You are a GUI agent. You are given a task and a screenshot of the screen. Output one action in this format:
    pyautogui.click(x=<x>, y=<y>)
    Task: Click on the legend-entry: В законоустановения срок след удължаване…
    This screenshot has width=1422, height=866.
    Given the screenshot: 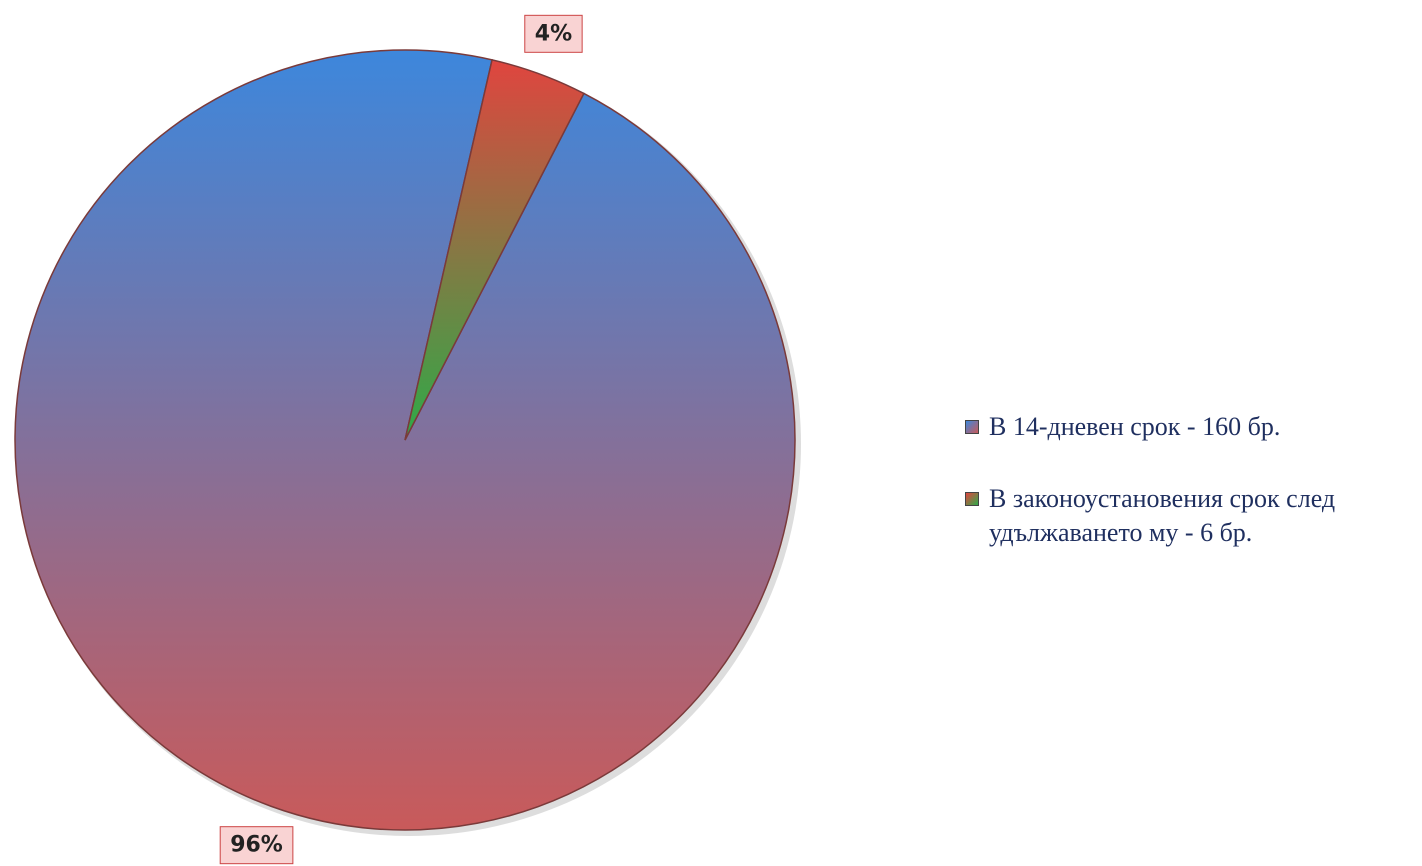 What is the action you would take?
    pyautogui.click(x=1190, y=516)
    